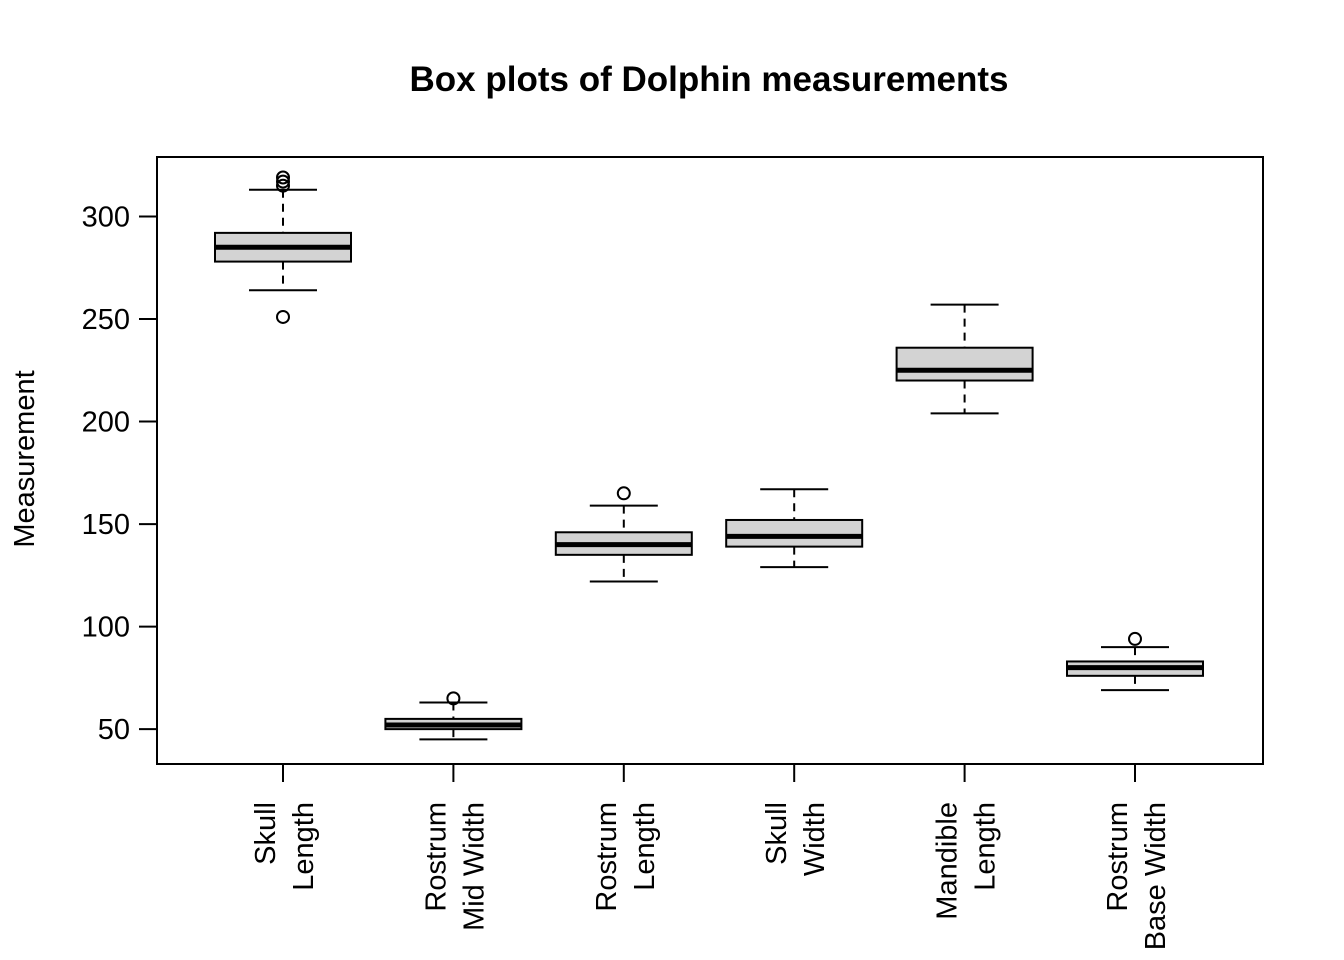  Describe the element at coordinates (815, 839) in the screenshot. I see `x-tick-label-line: Width` at that location.